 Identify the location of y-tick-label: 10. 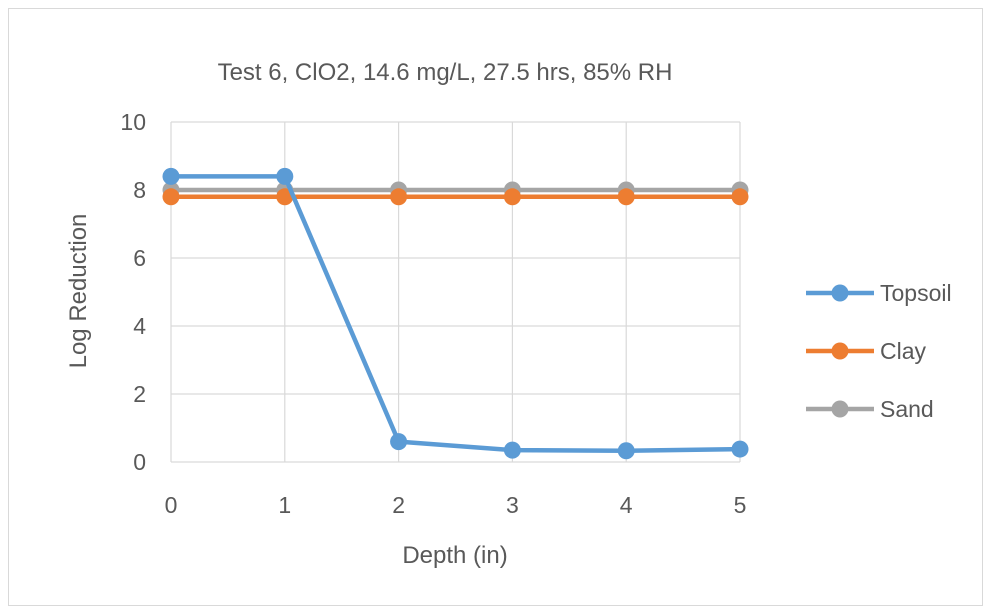
(133, 122).